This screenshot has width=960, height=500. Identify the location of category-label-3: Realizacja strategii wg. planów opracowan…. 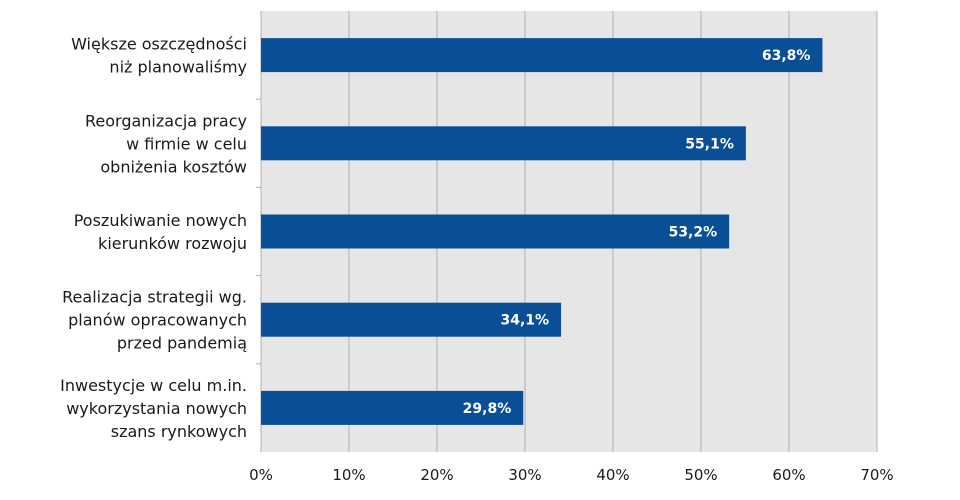
(154, 320).